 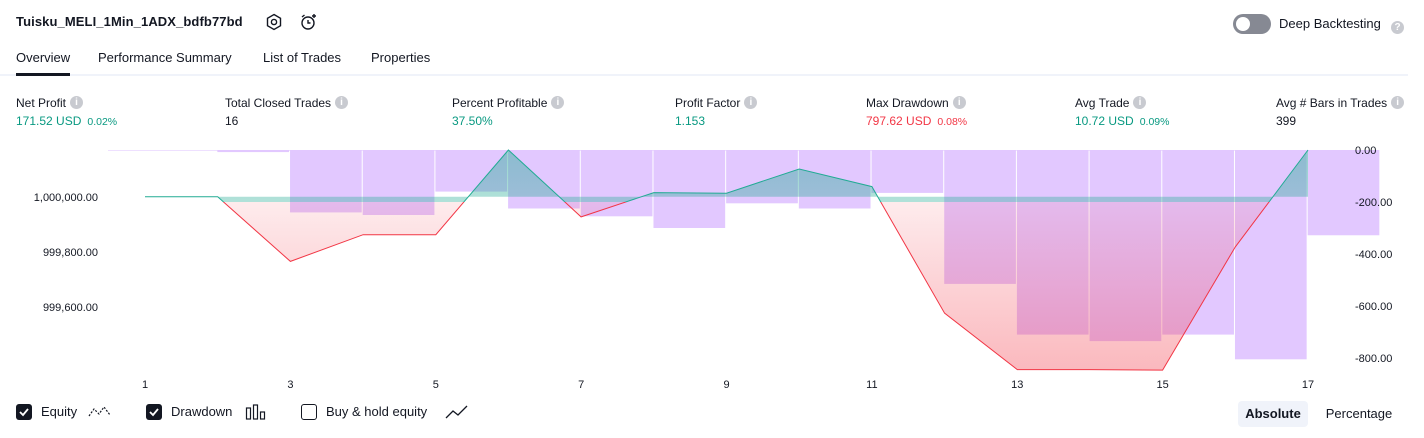 I want to click on settings-icon, so click(x=274, y=22).